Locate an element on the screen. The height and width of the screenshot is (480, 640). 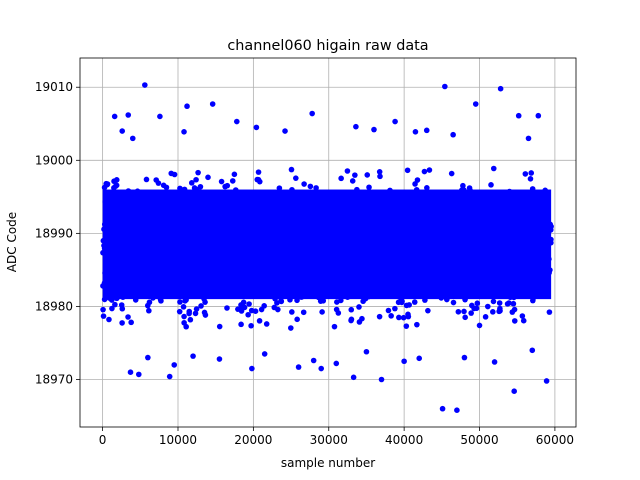
y-tick-label: 19000 is located at coordinates (54, 160).